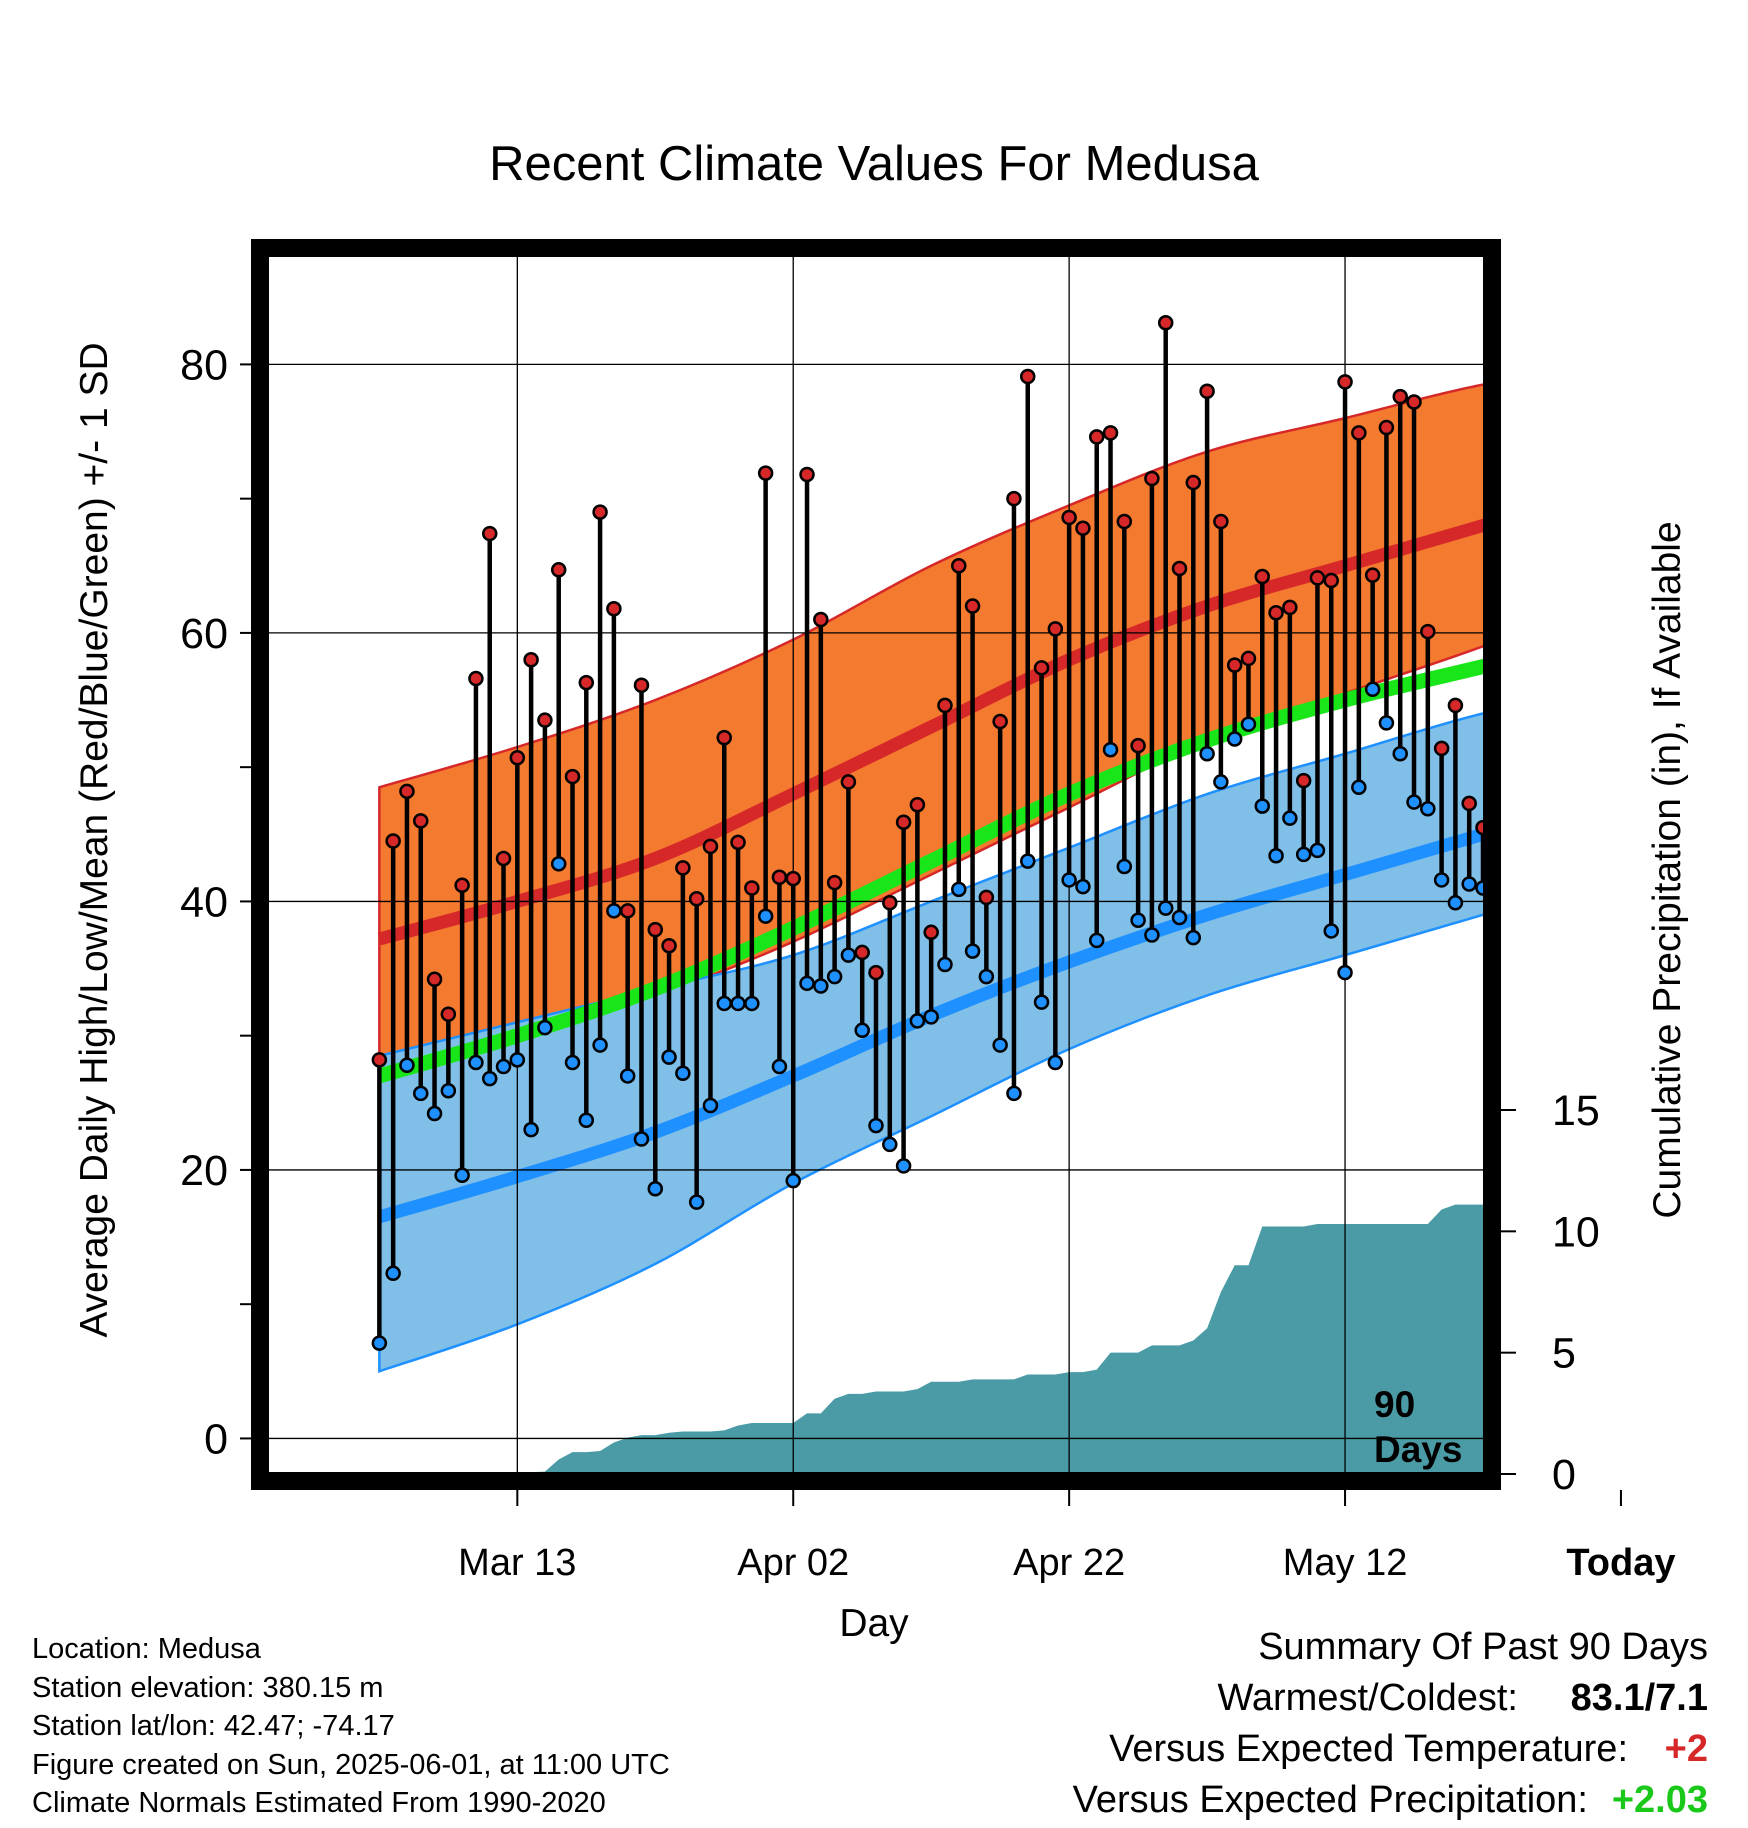 This screenshot has height=1828, width=1748. Describe the element at coordinates (1483, 1647) in the screenshot. I see `summary-heading: Summary Of Past 90 Days` at that location.